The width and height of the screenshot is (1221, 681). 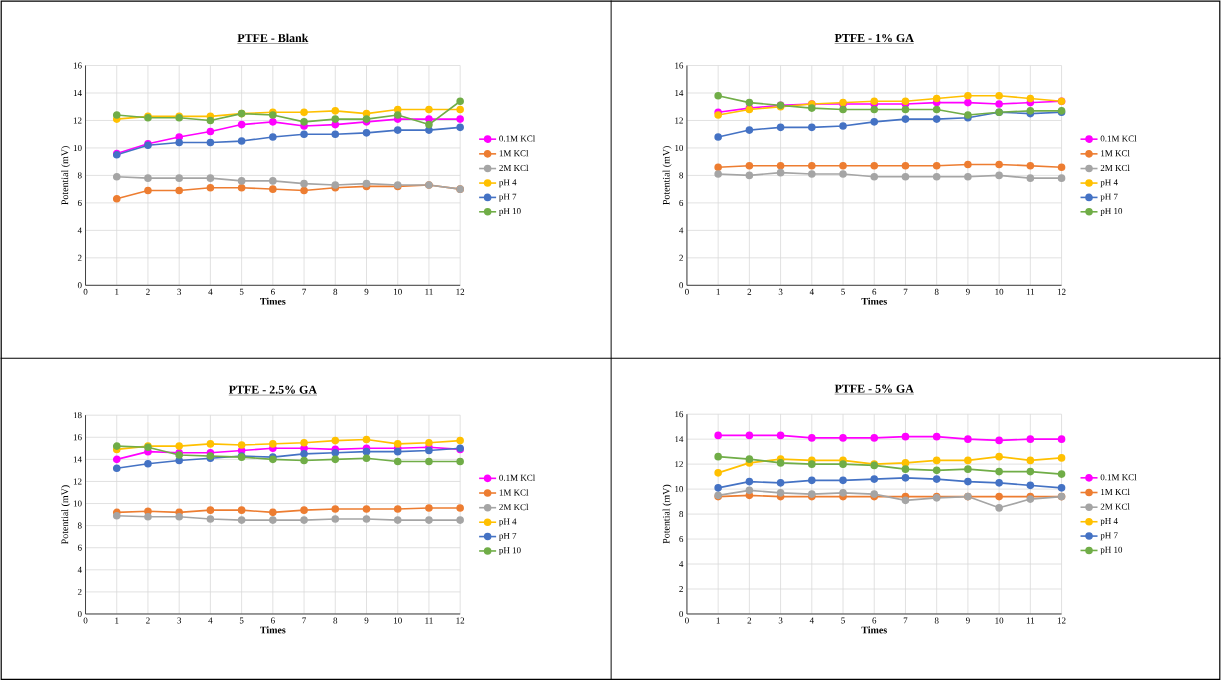 I want to click on chart-title: PTFE - Blank, so click(x=273, y=38).